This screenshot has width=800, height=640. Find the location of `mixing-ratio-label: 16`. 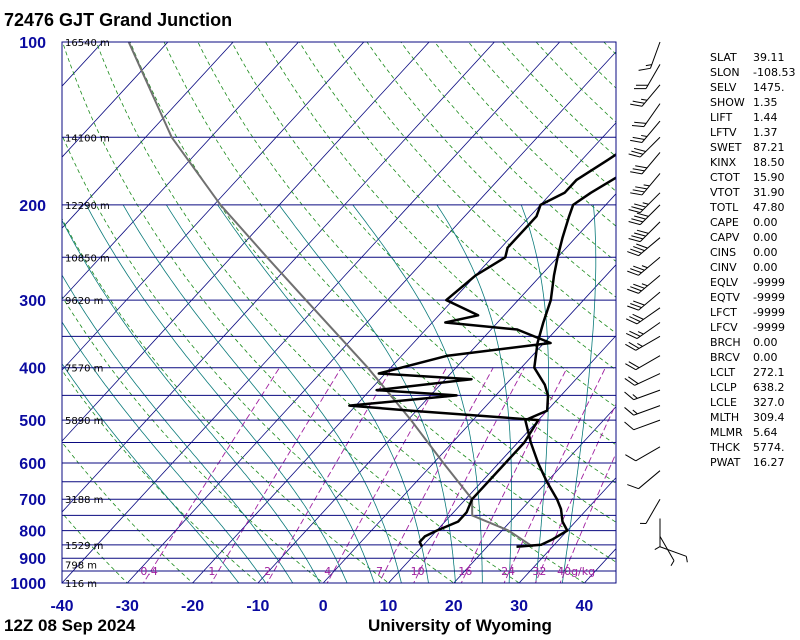

mixing-ratio-label: 16 is located at coordinates (465, 571).